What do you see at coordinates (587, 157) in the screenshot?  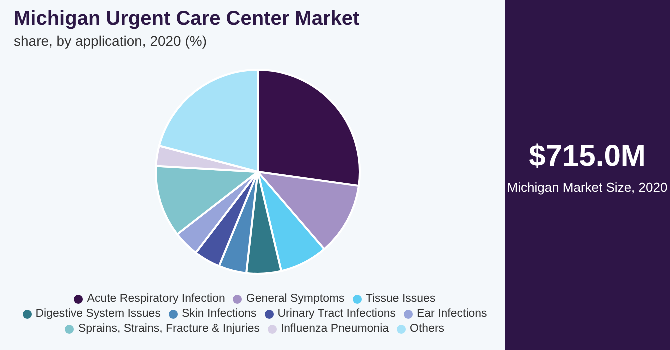 I see `text: $715.0M` at bounding box center [587, 157].